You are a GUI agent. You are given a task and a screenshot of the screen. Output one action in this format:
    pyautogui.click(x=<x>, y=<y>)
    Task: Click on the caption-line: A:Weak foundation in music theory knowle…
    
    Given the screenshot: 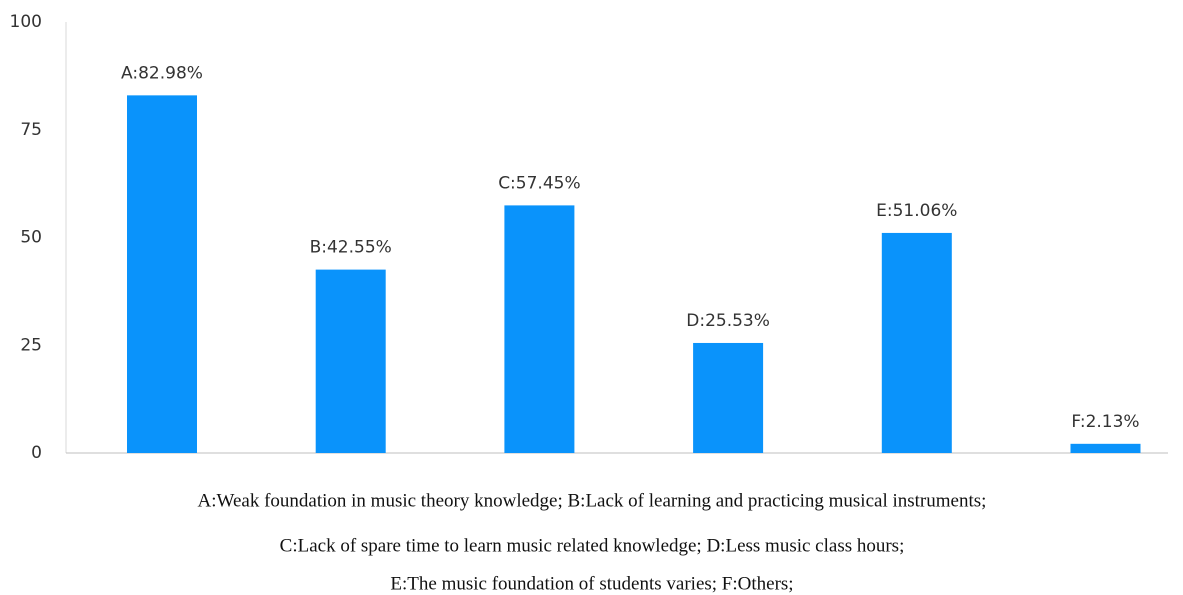 What is the action you would take?
    pyautogui.click(x=592, y=500)
    